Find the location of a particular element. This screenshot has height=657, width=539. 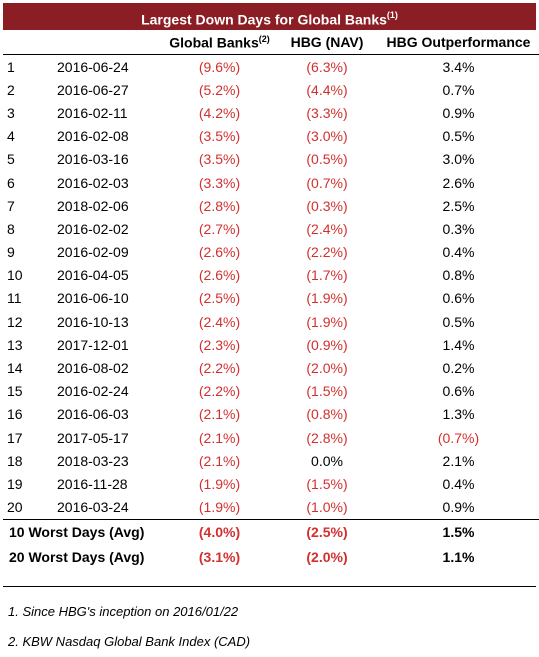

header-rank is located at coordinates (30, 42).